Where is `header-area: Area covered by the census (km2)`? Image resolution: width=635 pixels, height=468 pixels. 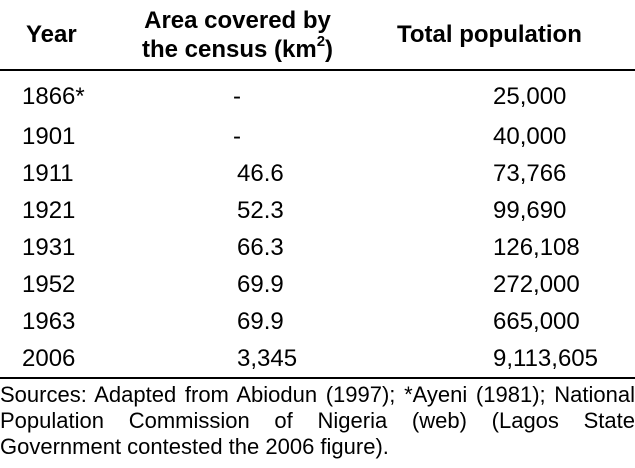 header-area: Area covered by the census (km2) is located at coordinates (237, 35).